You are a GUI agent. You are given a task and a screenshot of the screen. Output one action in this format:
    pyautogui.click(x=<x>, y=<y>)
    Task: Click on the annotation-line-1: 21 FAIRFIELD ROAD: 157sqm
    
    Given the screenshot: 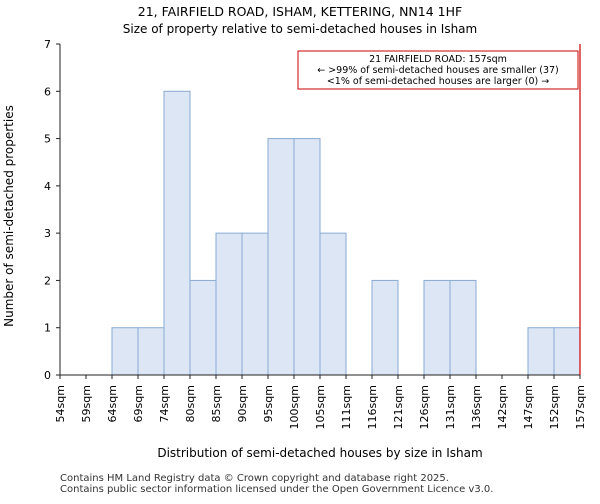 What is the action you would take?
    pyautogui.click(x=438, y=59)
    